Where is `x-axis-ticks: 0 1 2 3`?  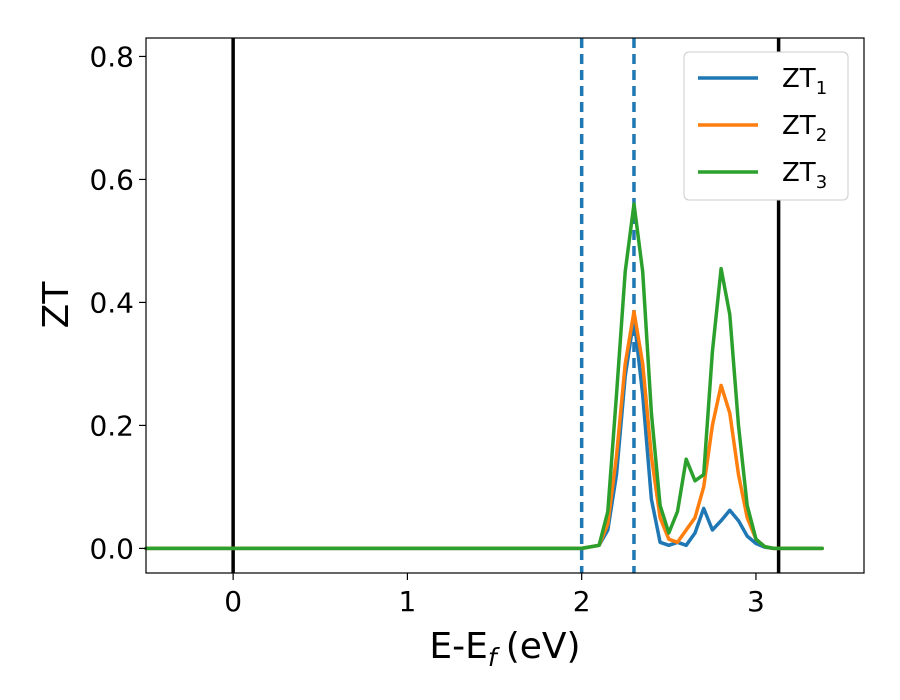
x-axis-ticks: 0 1 2 3 is located at coordinates (494, 595).